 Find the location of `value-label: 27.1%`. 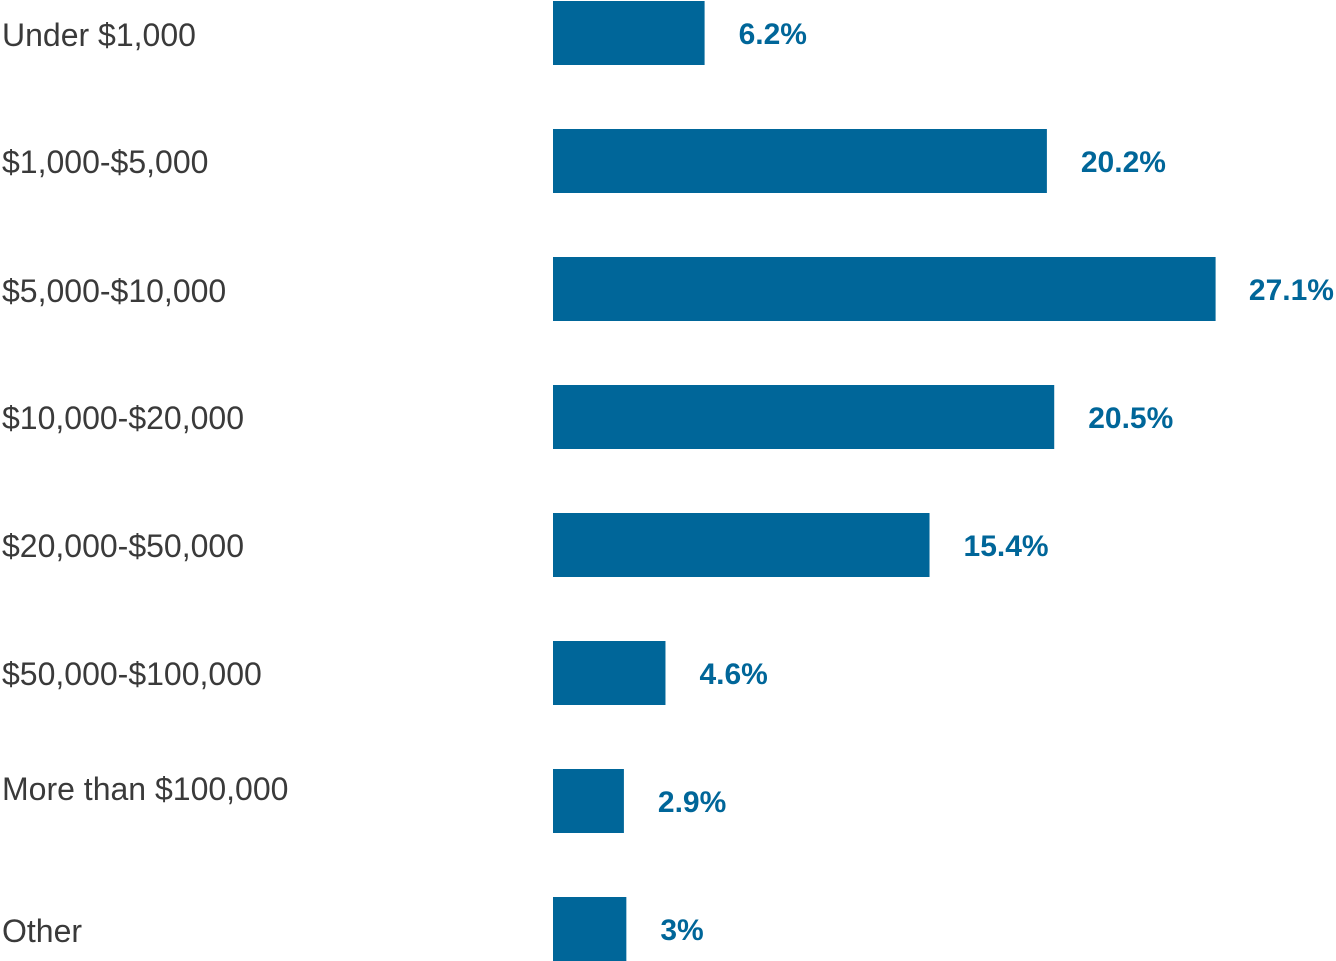

value-label: 27.1% is located at coordinates (1291, 290).